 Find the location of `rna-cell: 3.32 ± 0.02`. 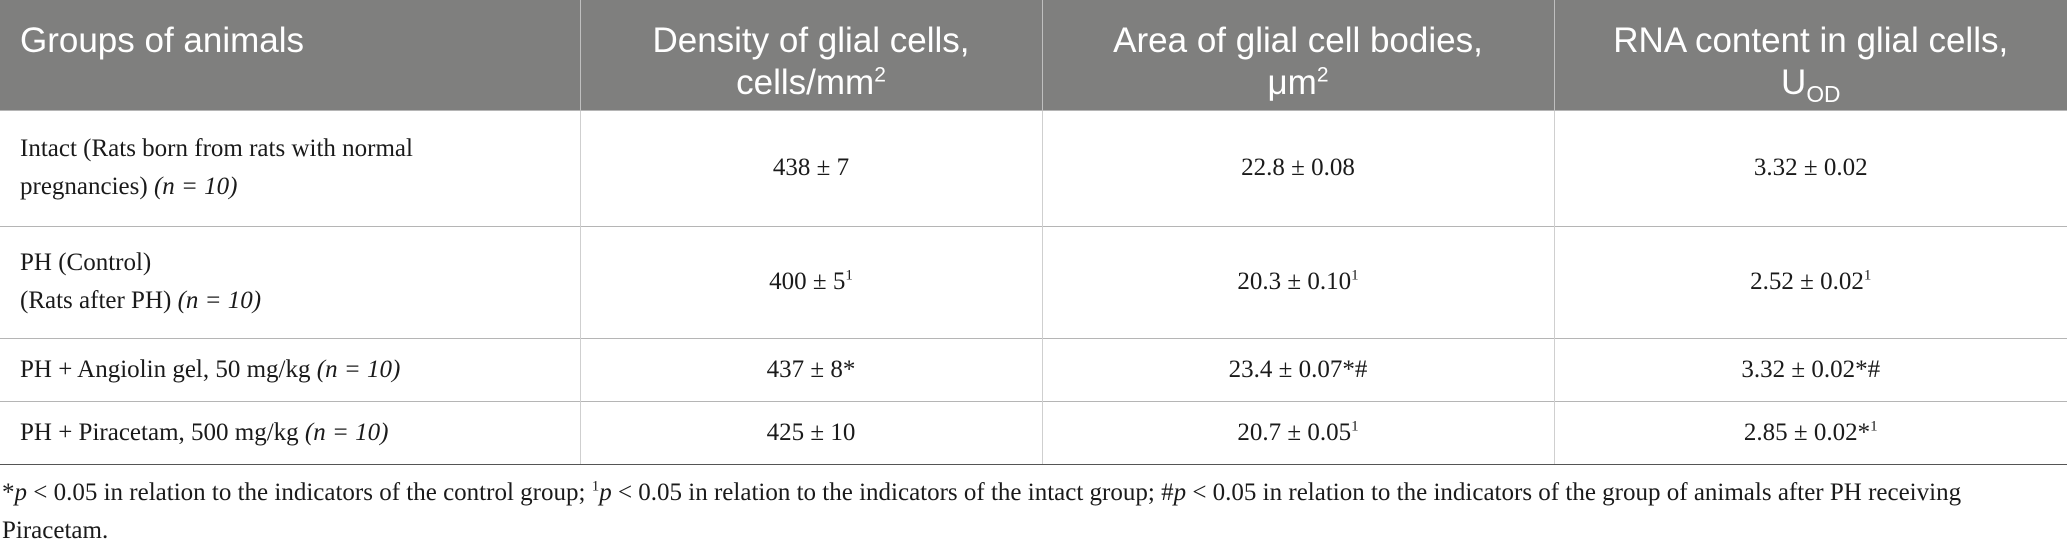

rna-cell: 3.32 ± 0.02 is located at coordinates (1810, 167).